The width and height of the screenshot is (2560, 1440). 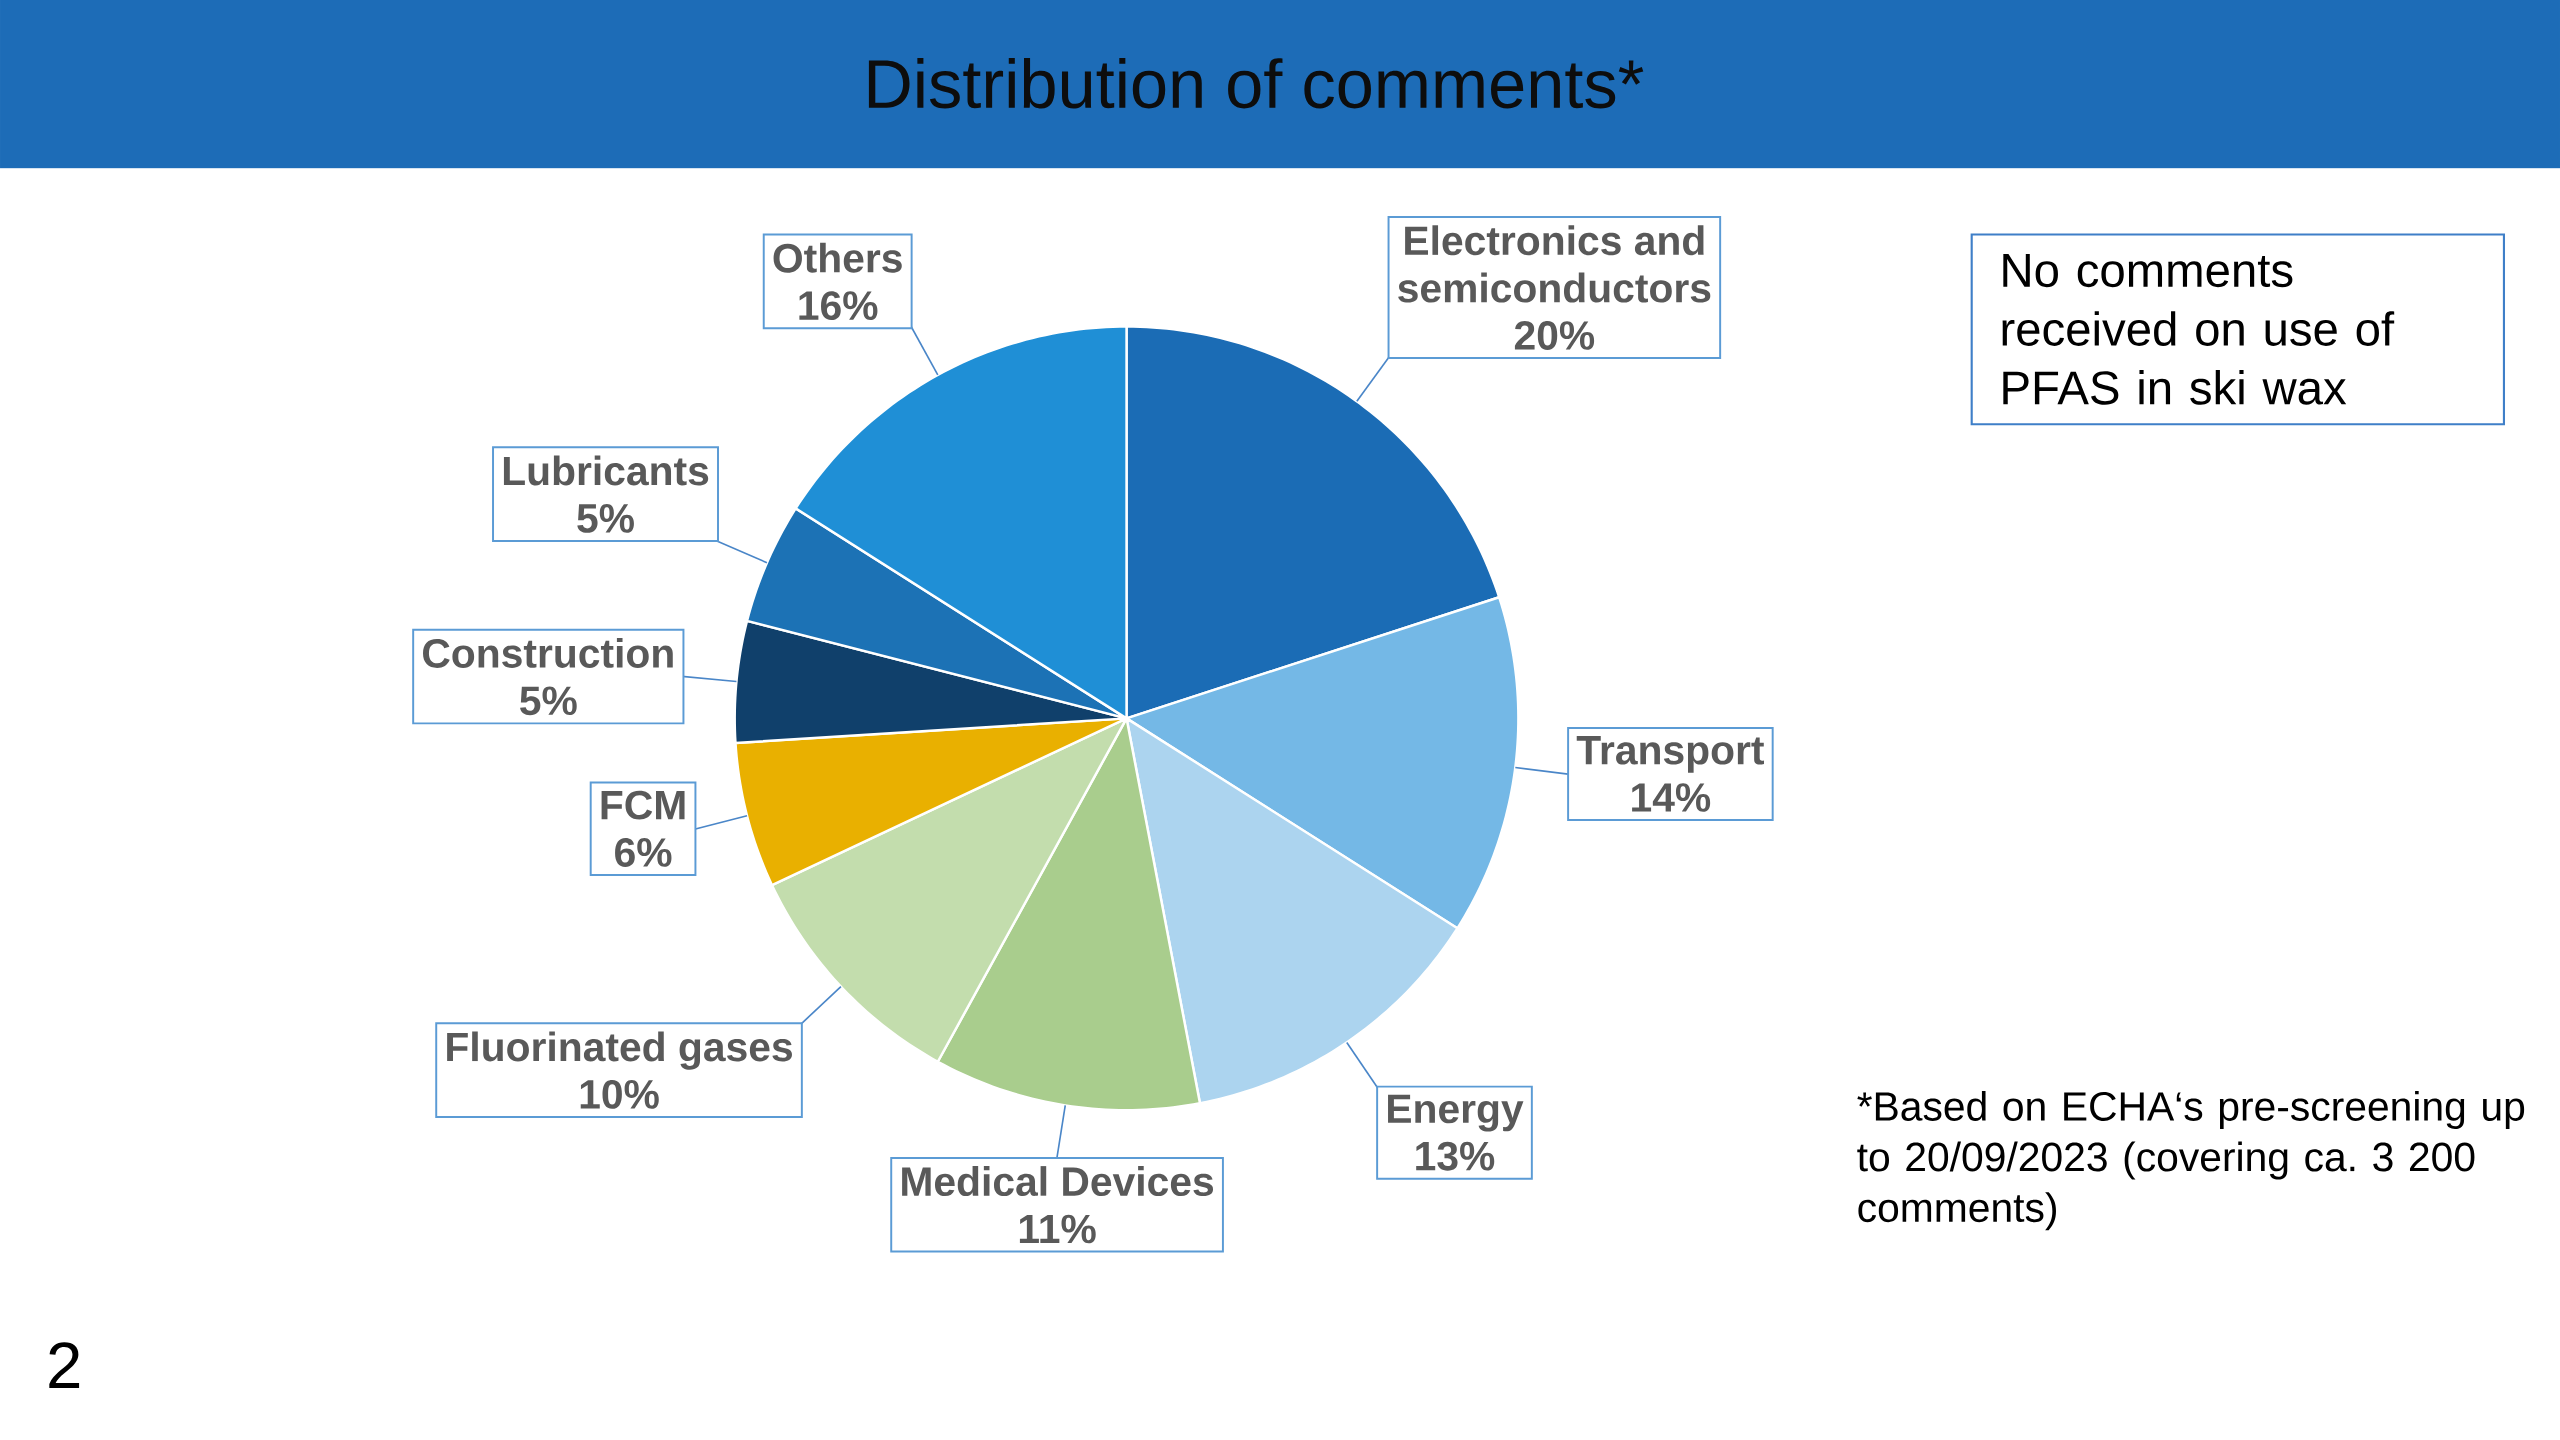 What do you see at coordinates (1256, 83) in the screenshot?
I see `chart-title: Distribution of comments*` at bounding box center [1256, 83].